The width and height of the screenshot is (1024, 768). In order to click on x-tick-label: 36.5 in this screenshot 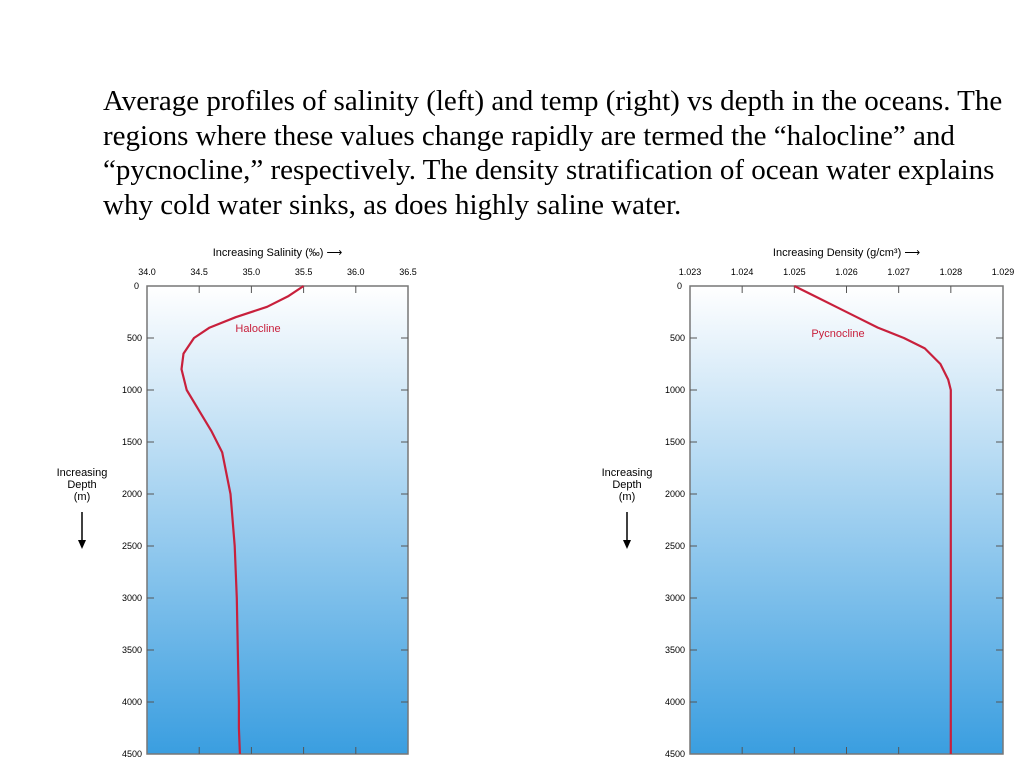, I will do `click(408, 272)`.